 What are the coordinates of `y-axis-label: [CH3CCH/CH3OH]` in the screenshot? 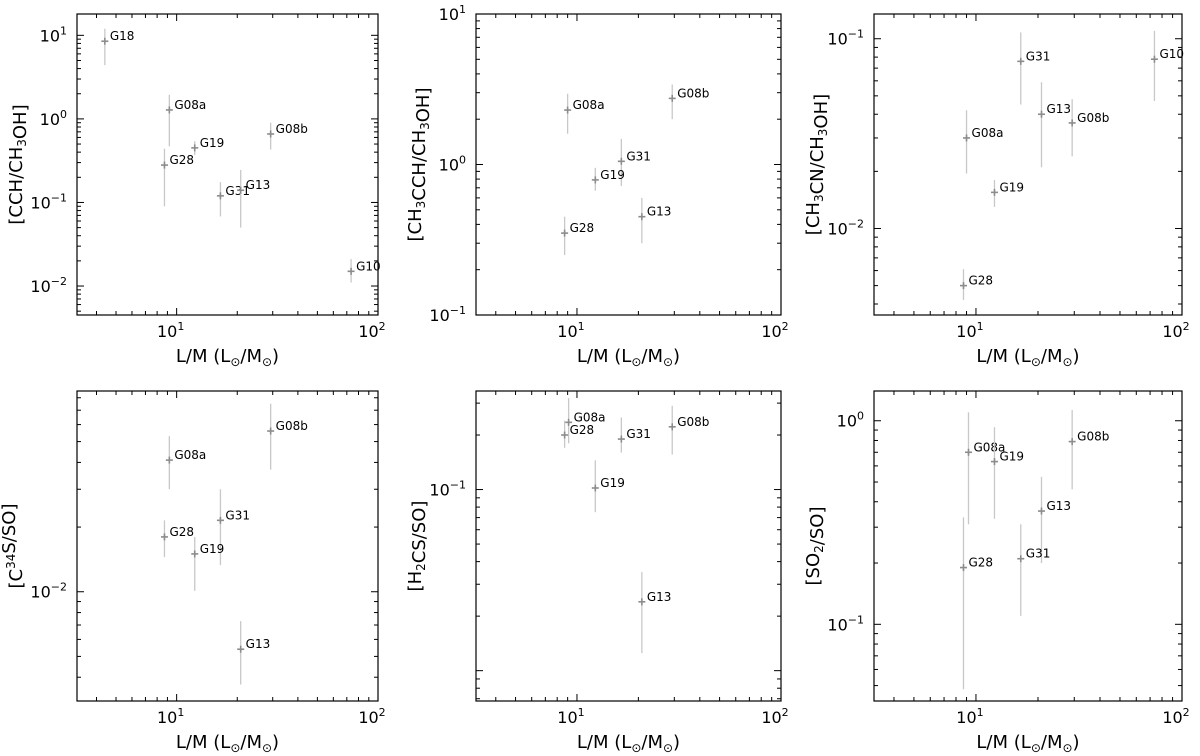 It's located at (419, 165).